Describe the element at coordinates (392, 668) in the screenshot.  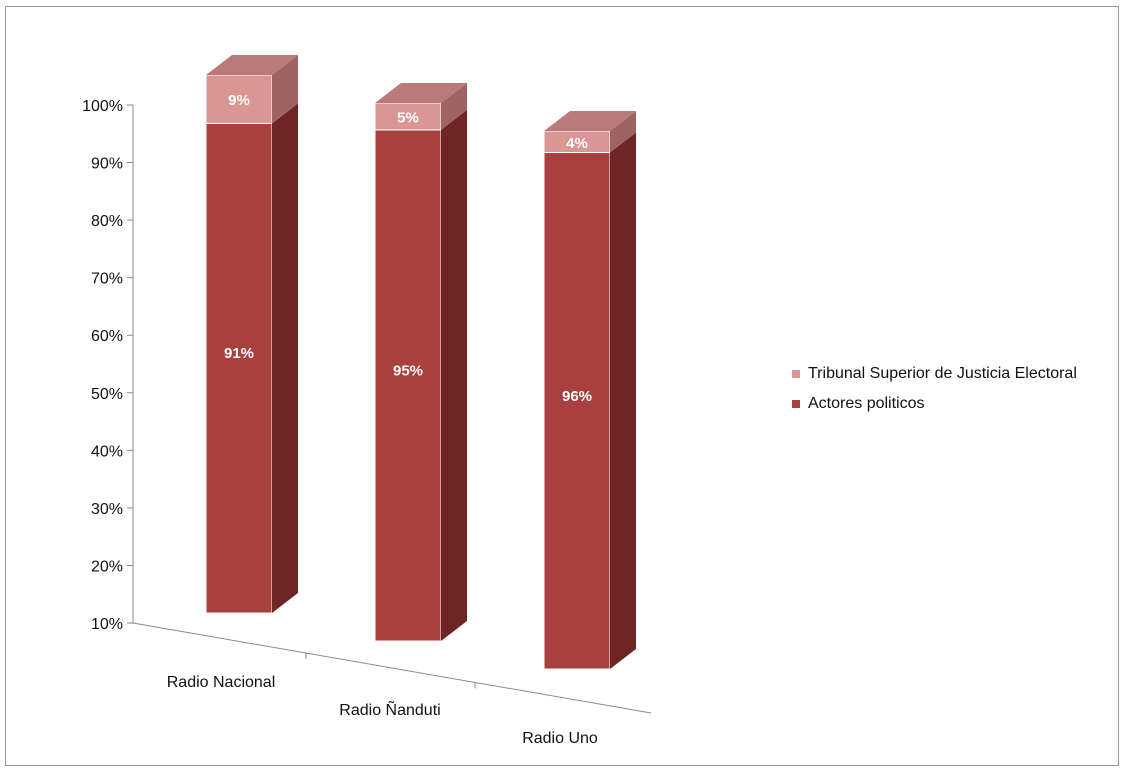
I see `x-axis-line` at that location.